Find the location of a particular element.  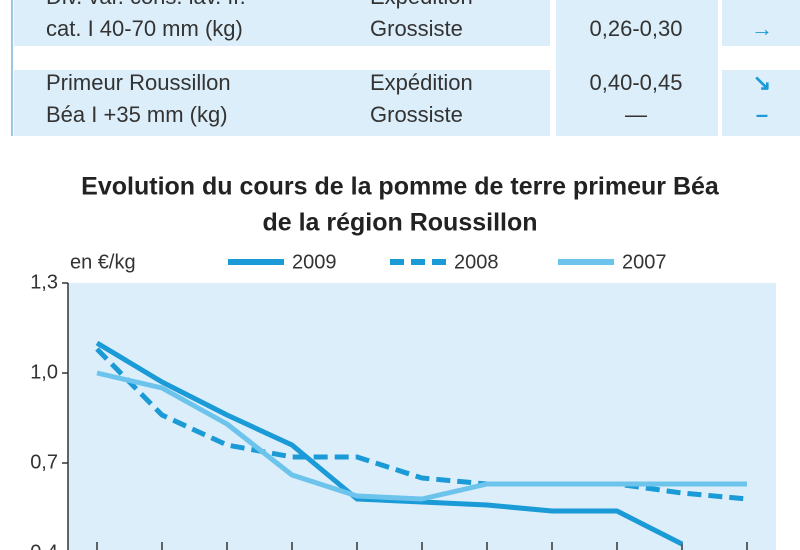

trend-arrow: – is located at coordinates (762, 114).